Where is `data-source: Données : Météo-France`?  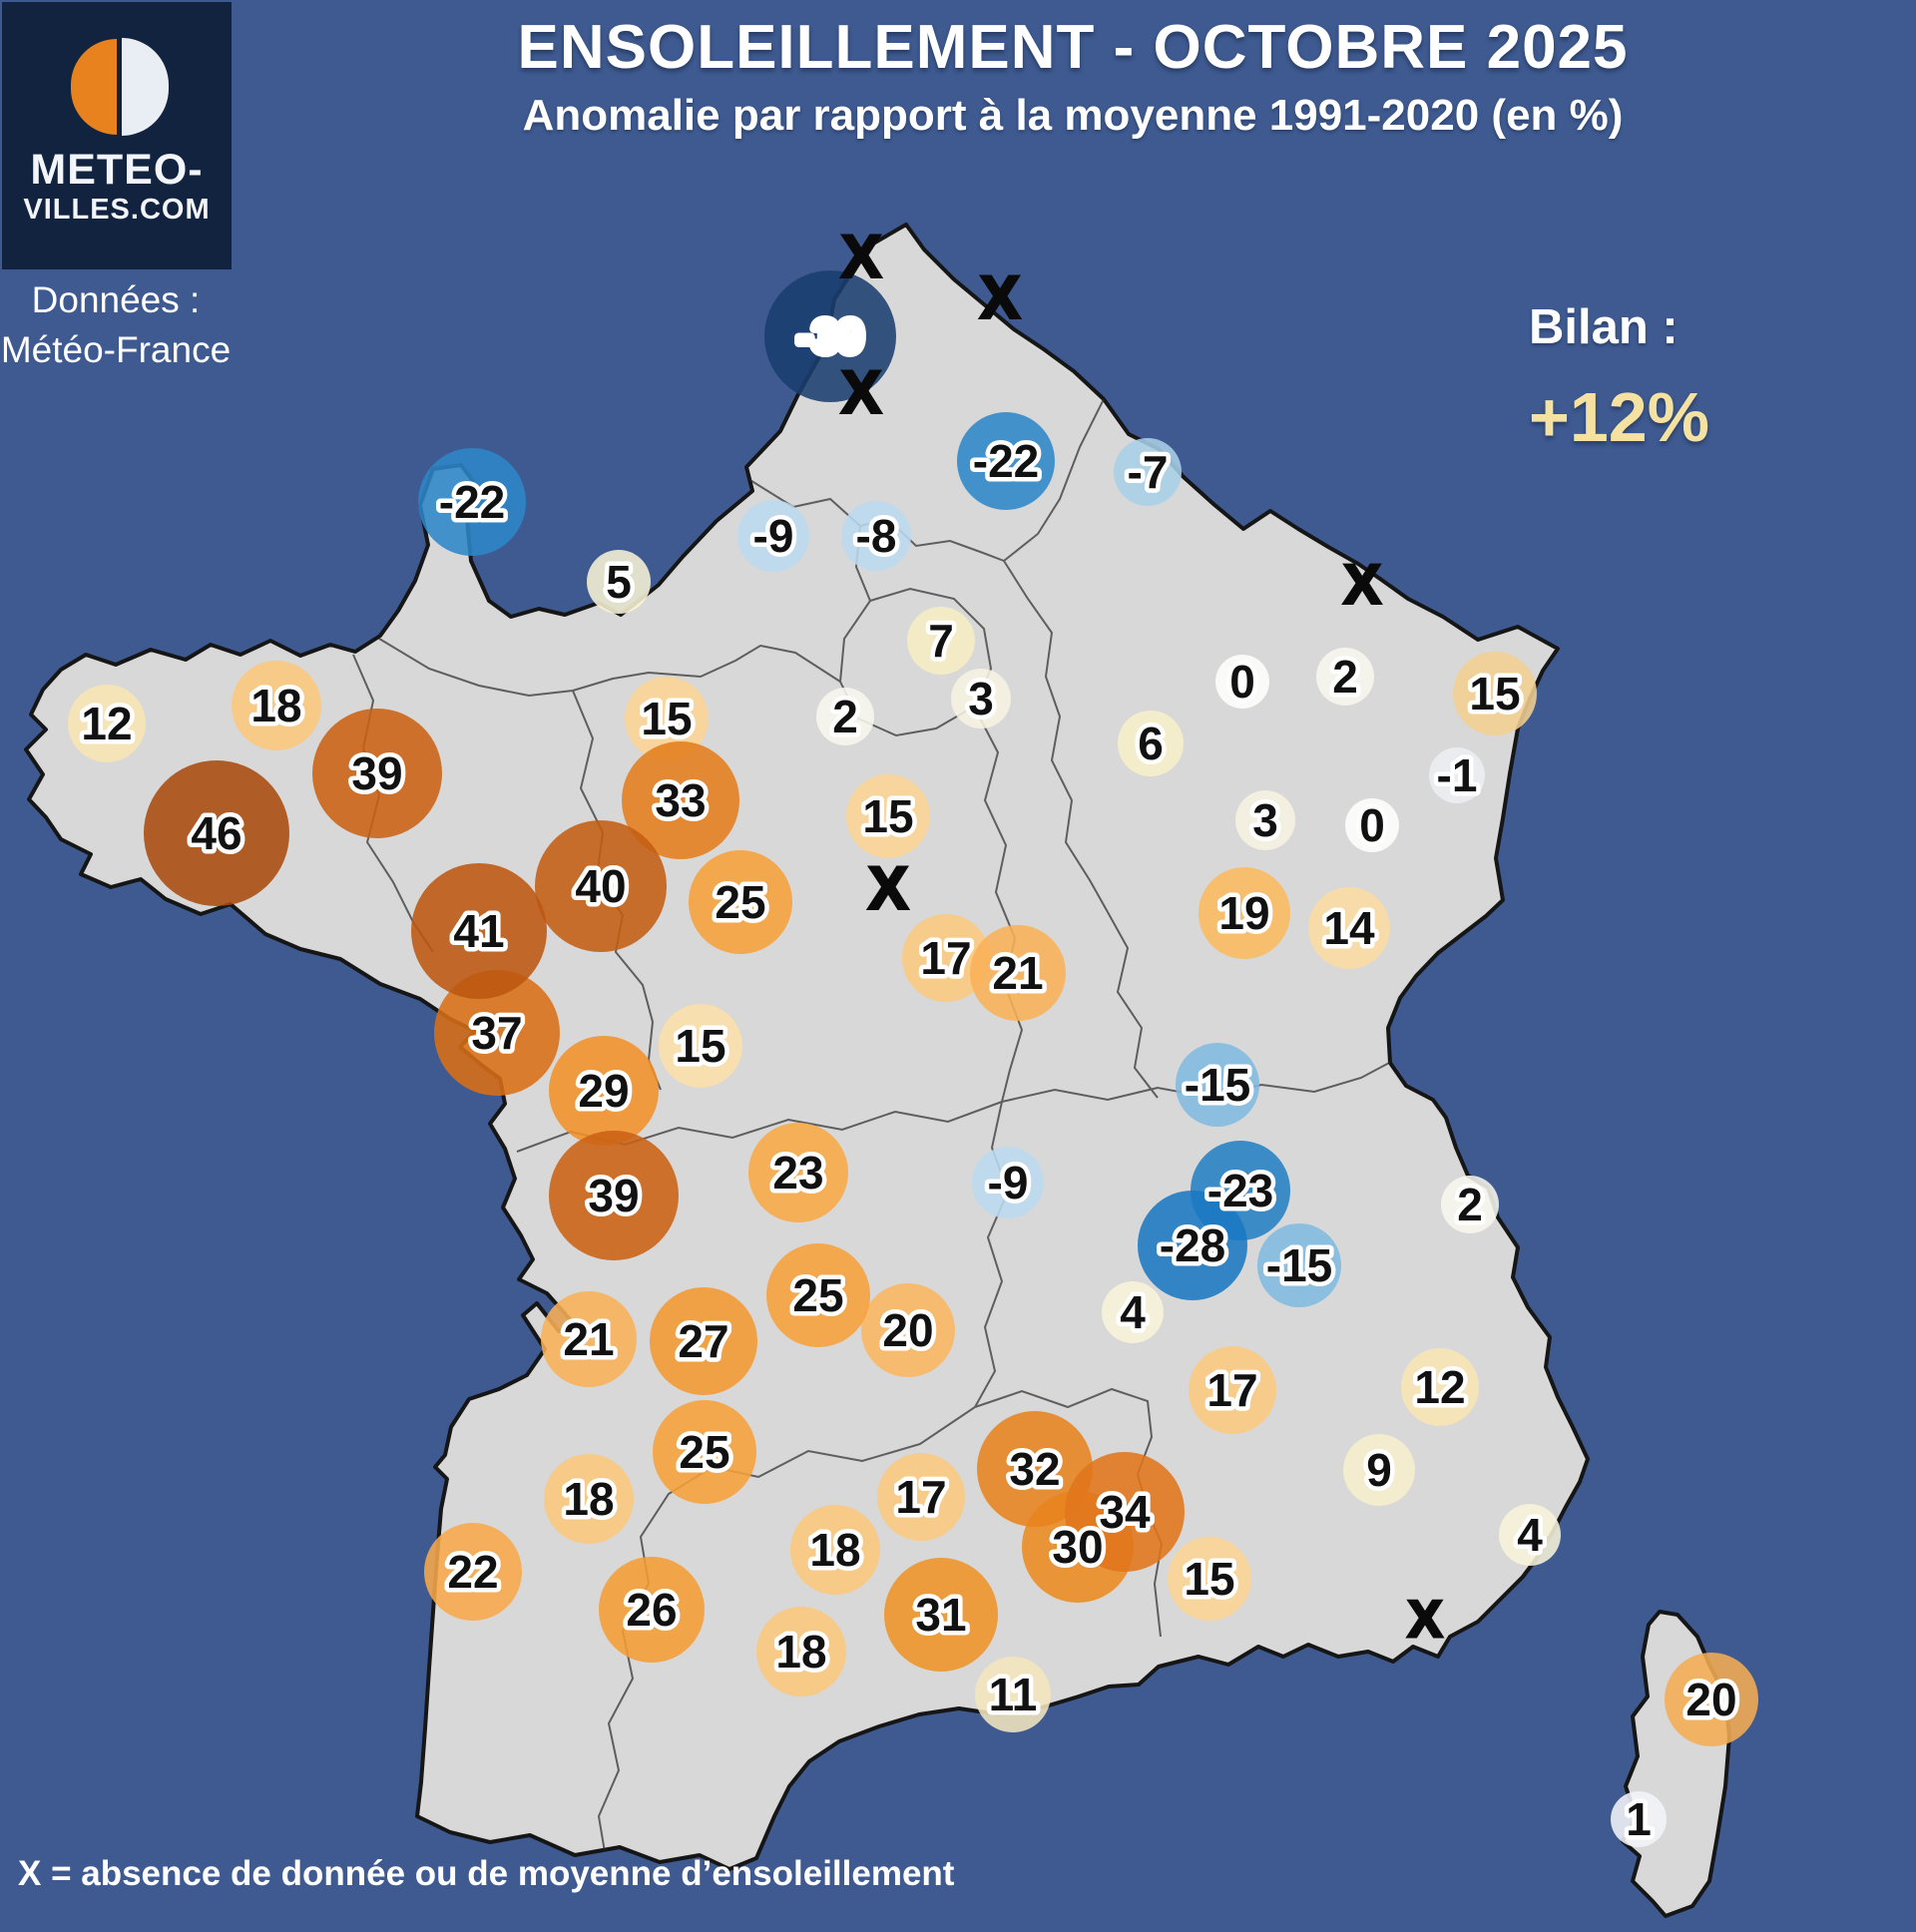
data-source: Données : Météo-France is located at coordinates (116, 325).